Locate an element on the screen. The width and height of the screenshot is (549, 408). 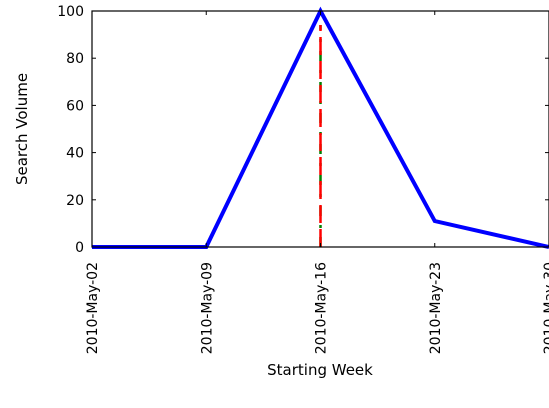
y-tick-label: 100 is located at coordinates (70, 12).